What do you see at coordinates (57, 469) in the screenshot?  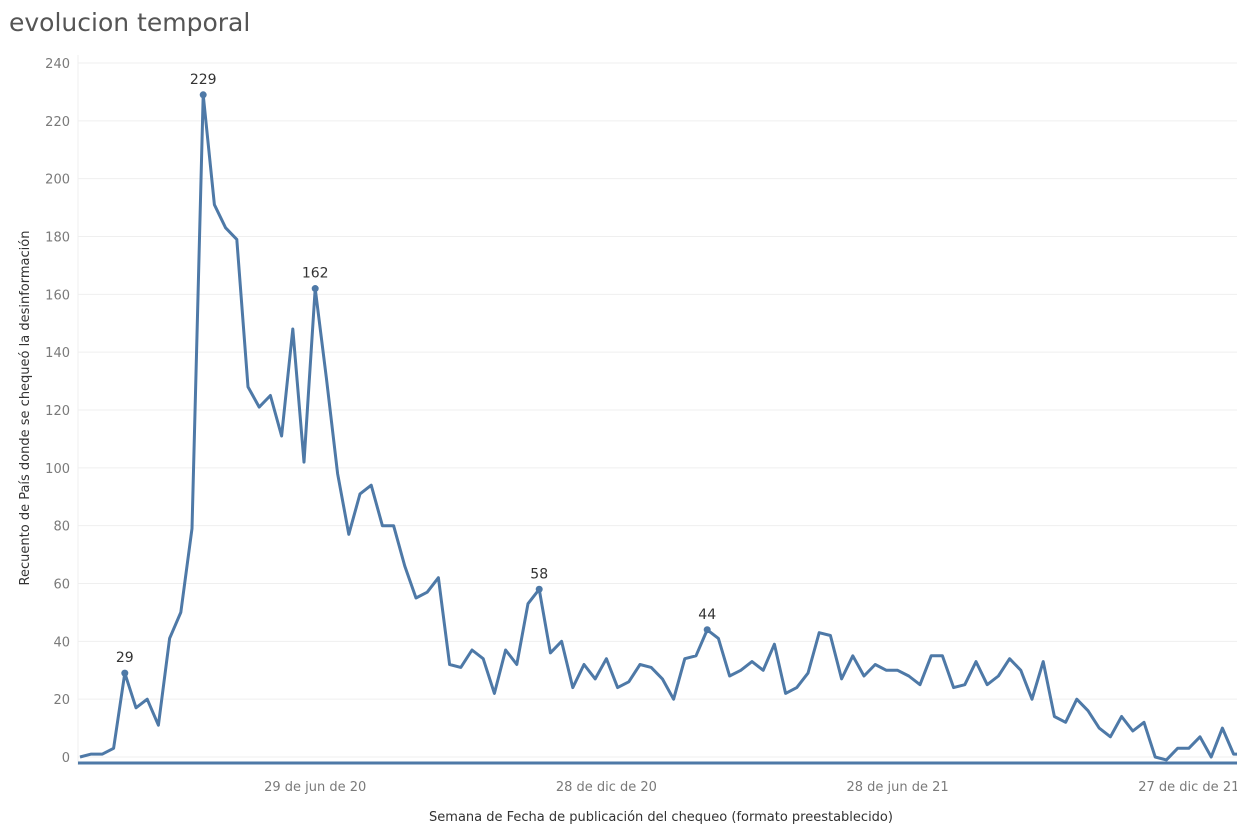 I see `y-tick-label: 100` at bounding box center [57, 469].